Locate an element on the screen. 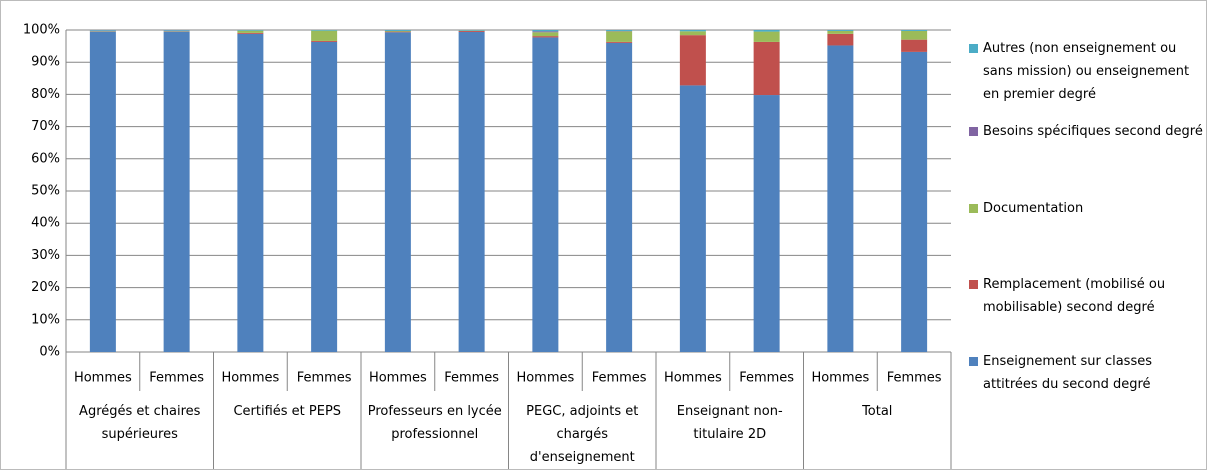  y-tick-label: 80% is located at coordinates (45, 94).